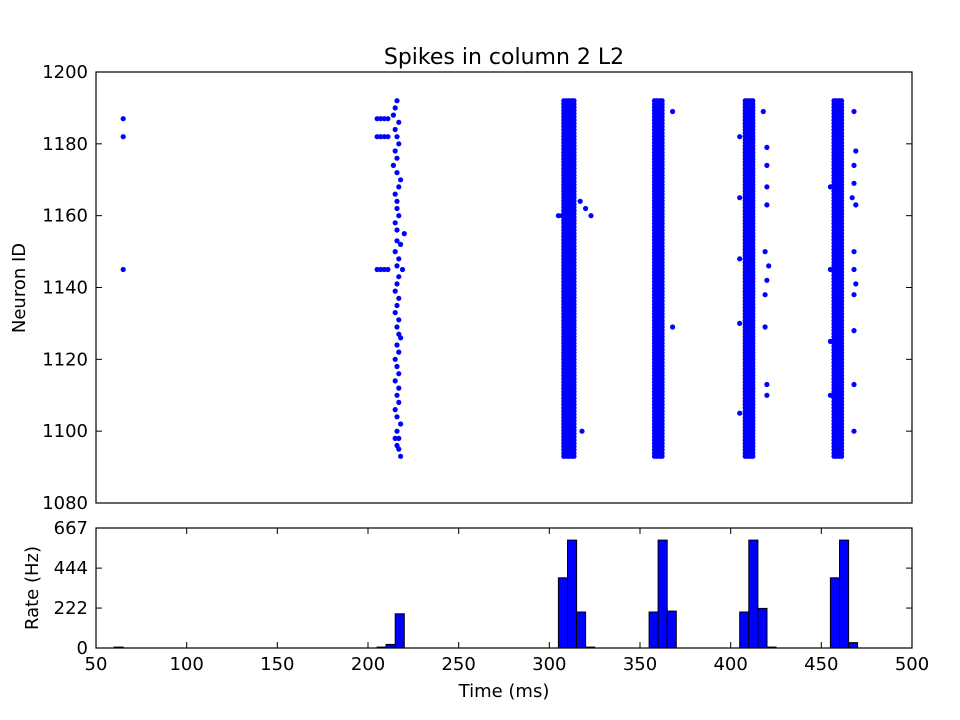  Describe the element at coordinates (65, 72) in the screenshot. I see `raster-y-tick-label: 1200` at that location.